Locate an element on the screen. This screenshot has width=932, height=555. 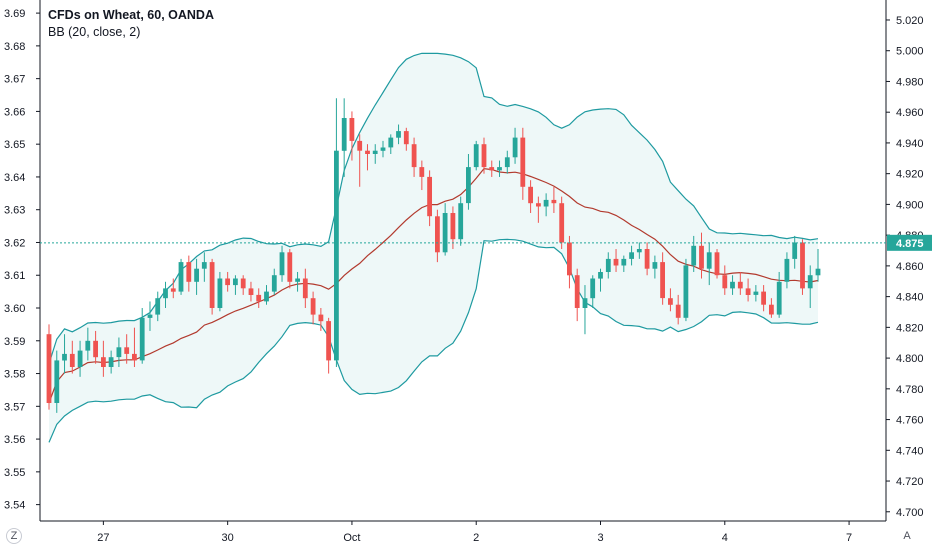
indicator-label: BB (20, close, 2) is located at coordinates (94, 32).